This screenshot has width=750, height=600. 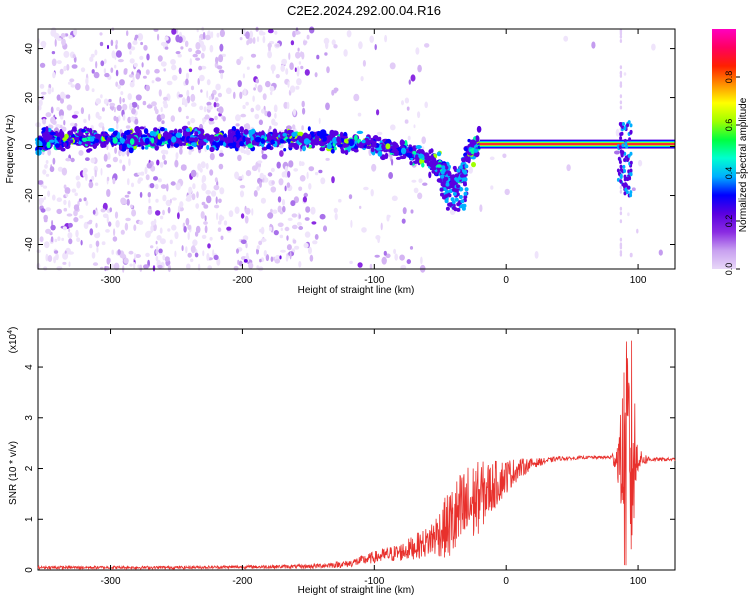 I want to click on colorbar-axis: 0.0 0.2 0.4 0.6 0.8, so click(x=732, y=173).